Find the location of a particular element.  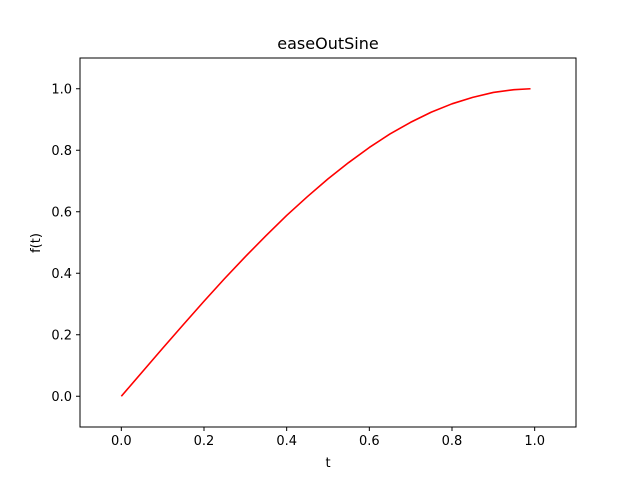

y-tick-label: 0.8 is located at coordinates (61, 151).